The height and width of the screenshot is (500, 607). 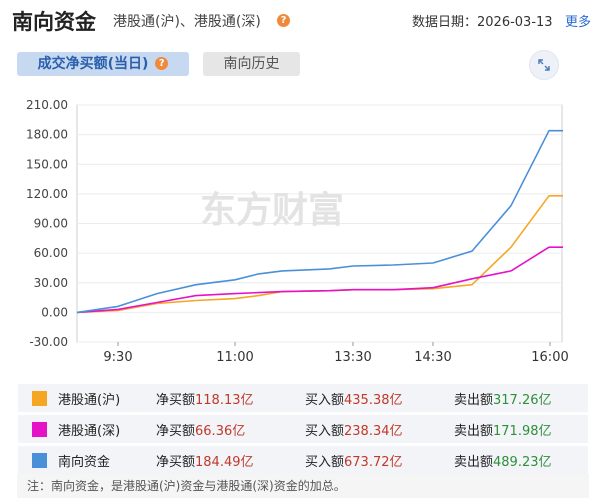 I want to click on sell-value: 171.98亿, so click(x=522, y=431).